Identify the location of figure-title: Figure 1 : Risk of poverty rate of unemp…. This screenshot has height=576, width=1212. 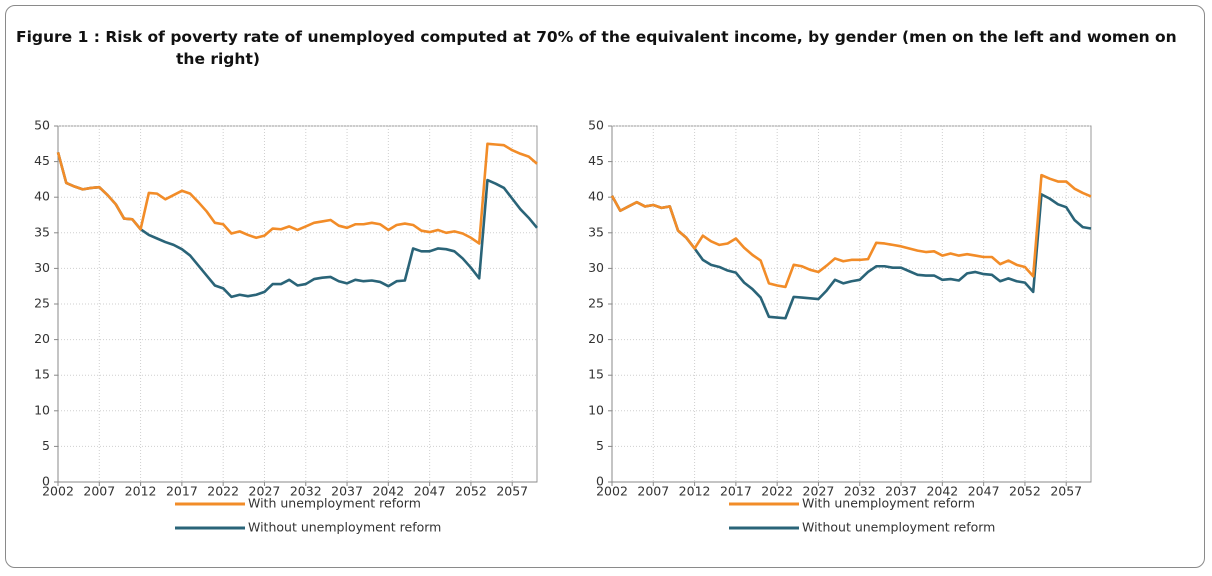
(596, 48).